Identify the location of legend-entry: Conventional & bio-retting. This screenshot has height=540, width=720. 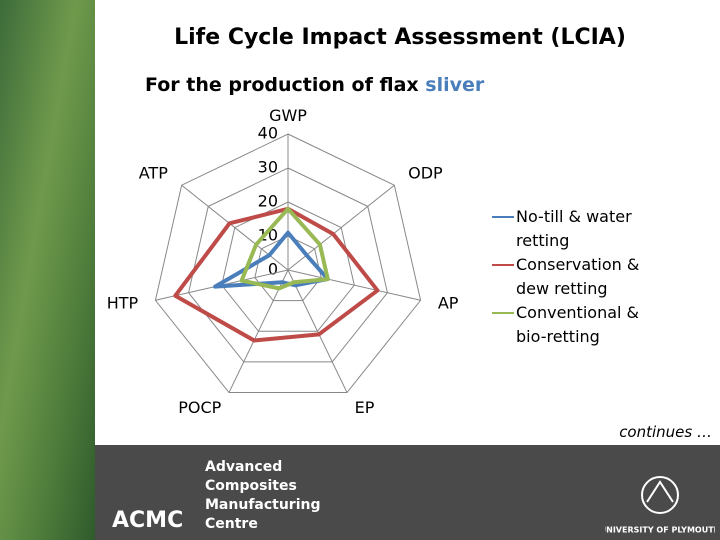
(579, 325).